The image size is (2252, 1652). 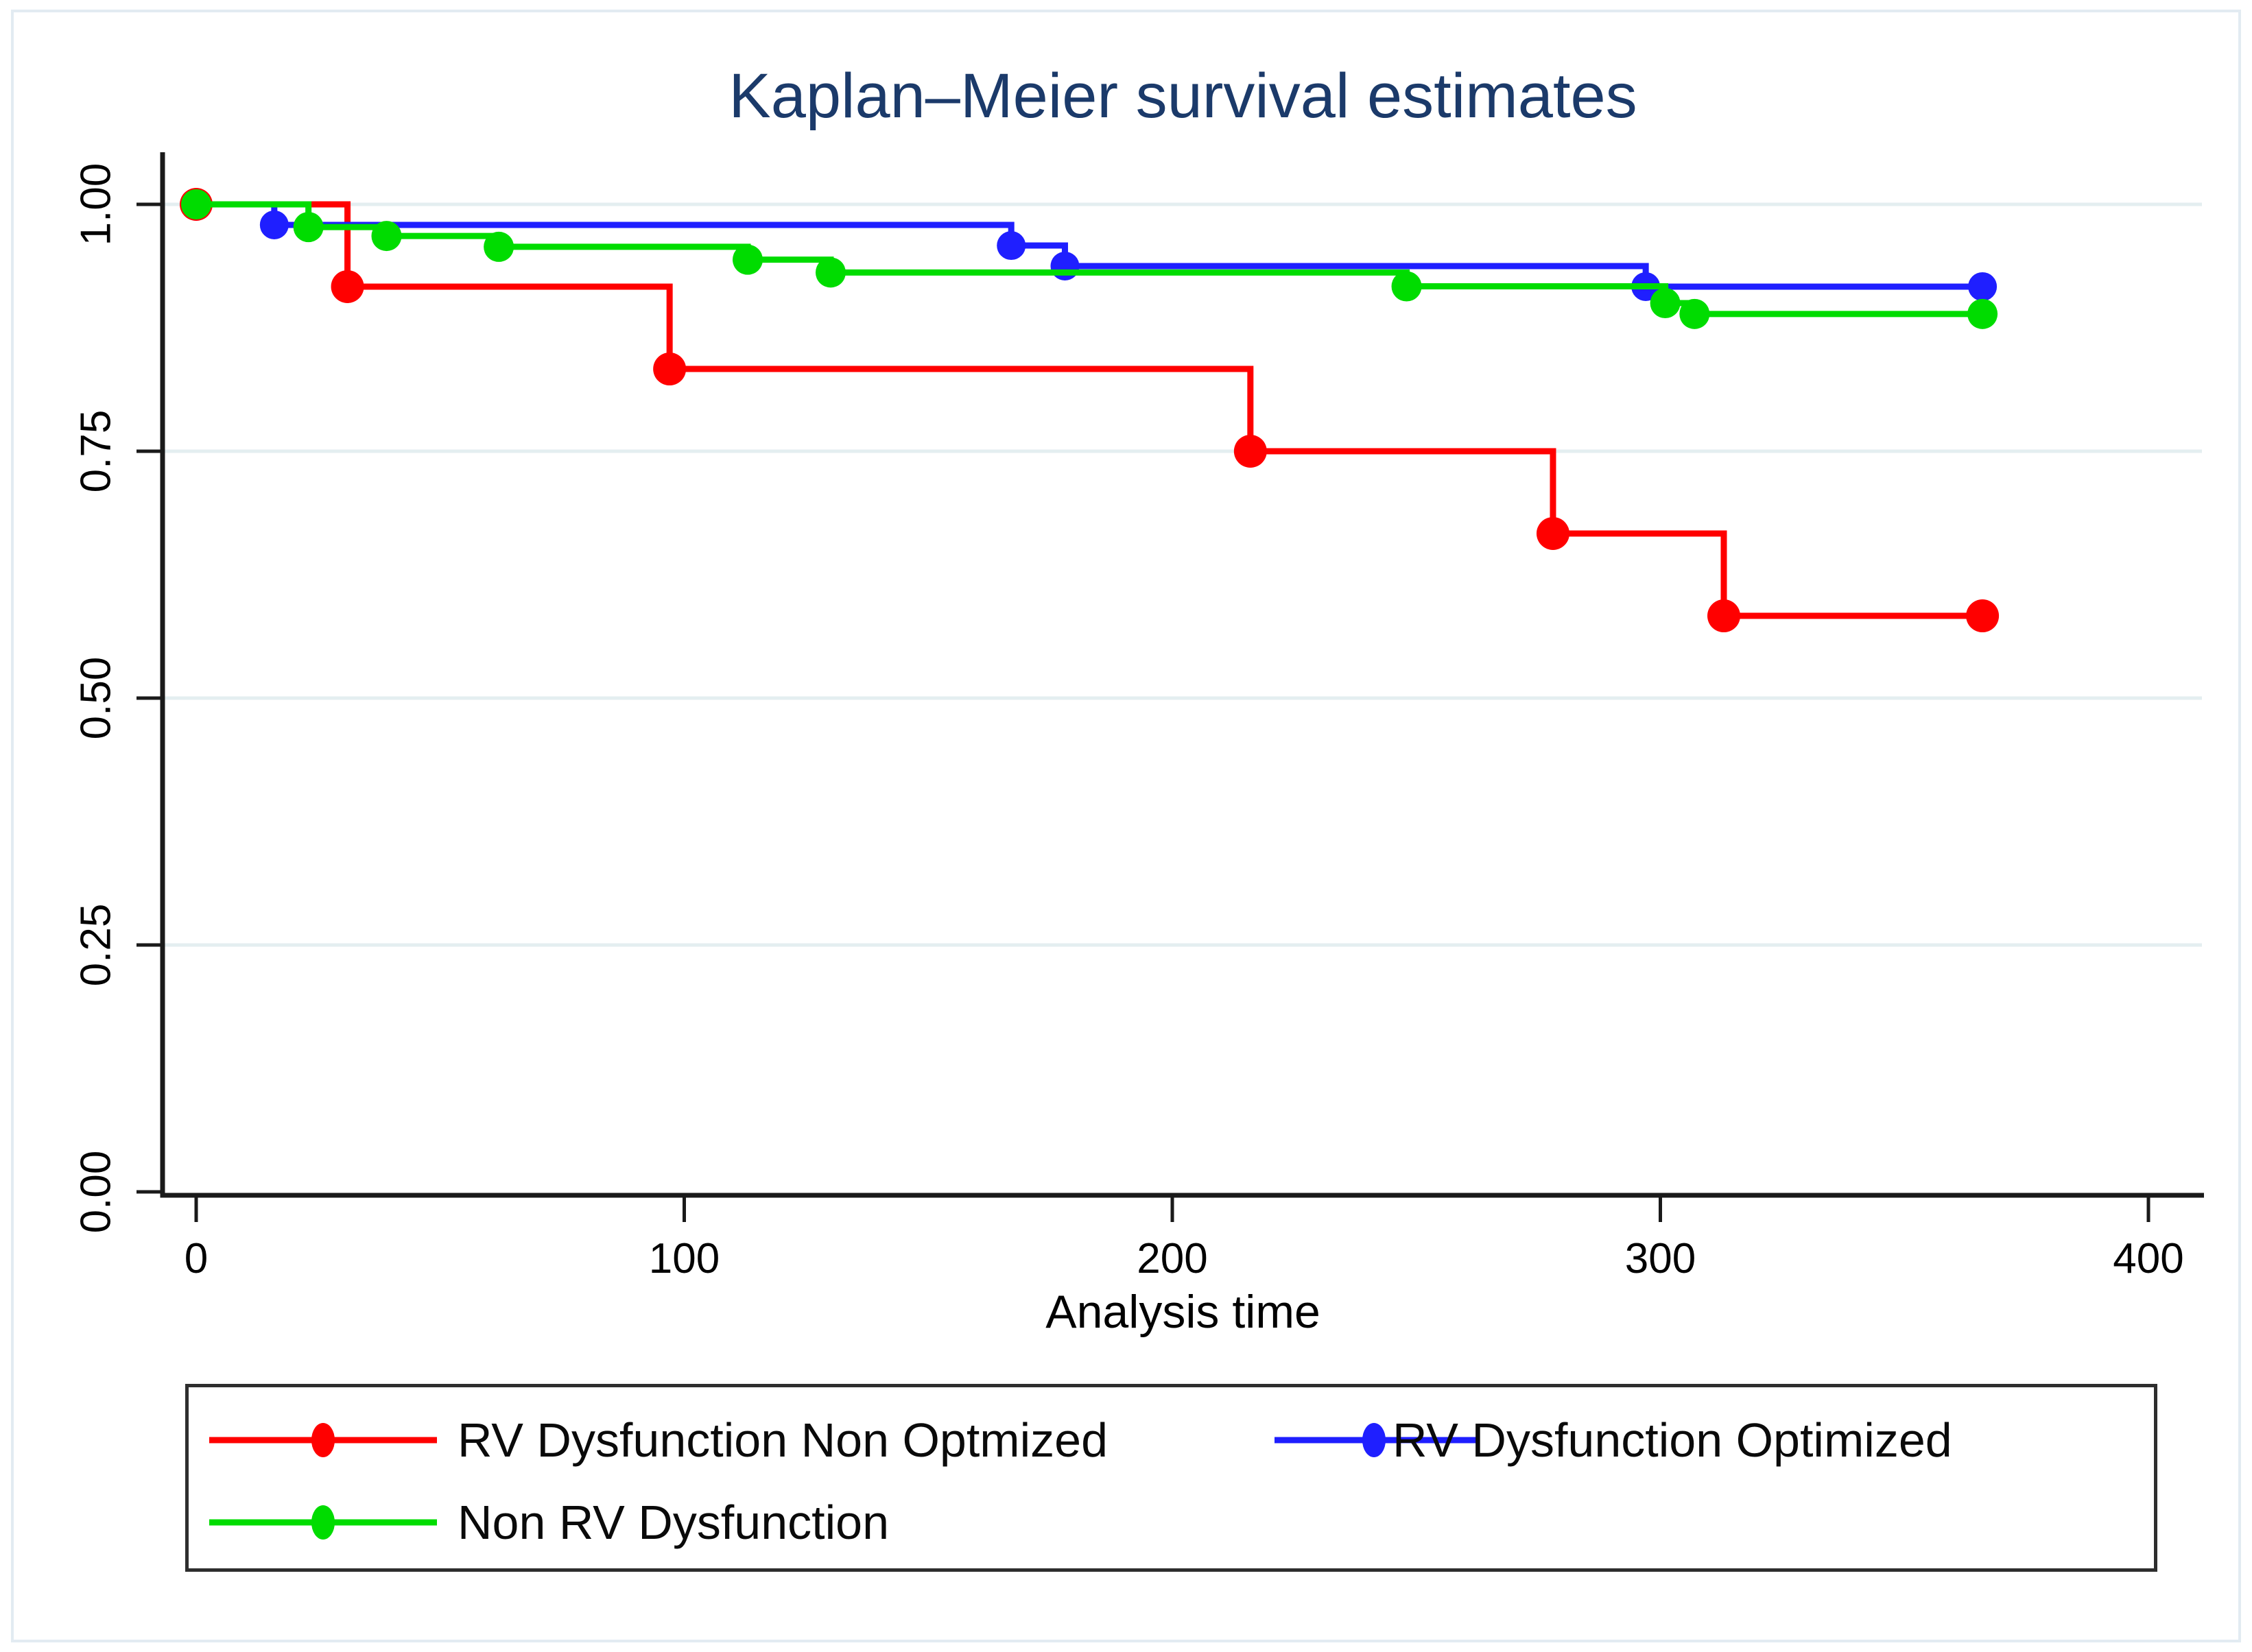 I want to click on x-tick-label: 400, so click(x=2148, y=1258).